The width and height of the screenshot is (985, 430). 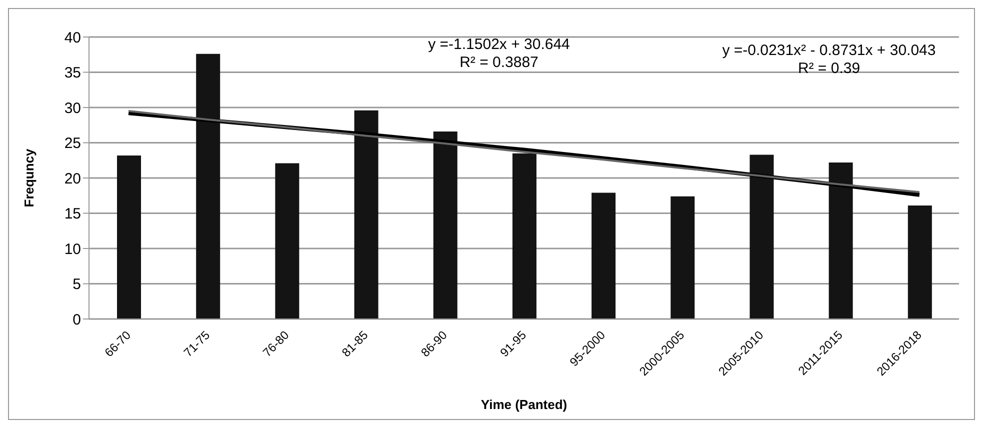 I want to click on y-tick-label: 0, so click(x=76, y=319).